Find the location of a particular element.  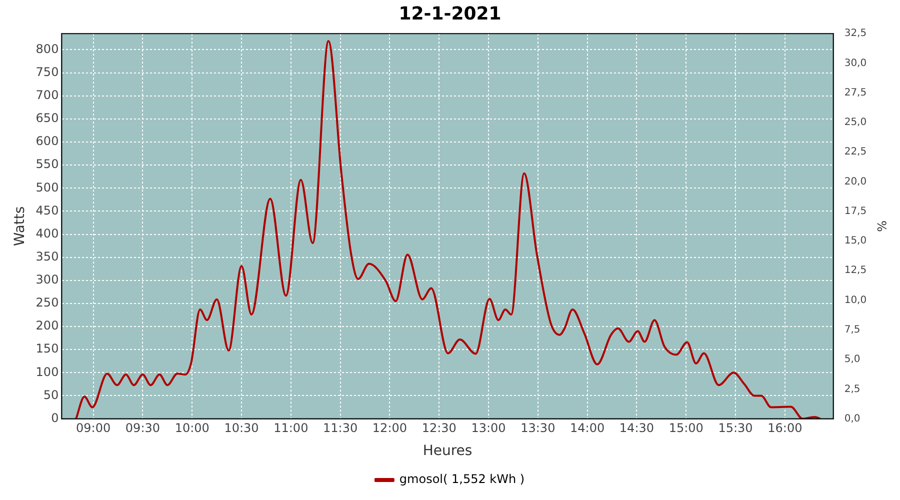

x-tick-label: 14:00 is located at coordinates (587, 428).